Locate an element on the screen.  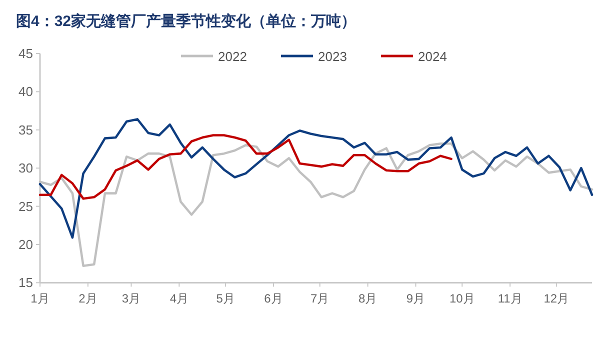
y-tick-label: 25 is located at coordinates (25, 206).